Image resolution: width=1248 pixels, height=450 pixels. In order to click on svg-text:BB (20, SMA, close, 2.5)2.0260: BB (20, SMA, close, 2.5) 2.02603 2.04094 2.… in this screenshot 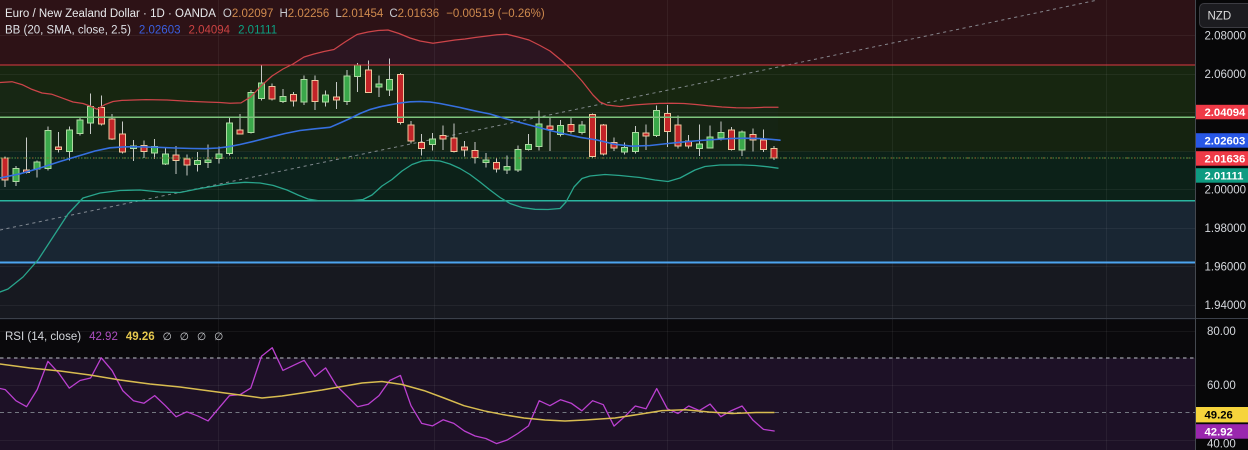, I will do `click(141, 31)`.